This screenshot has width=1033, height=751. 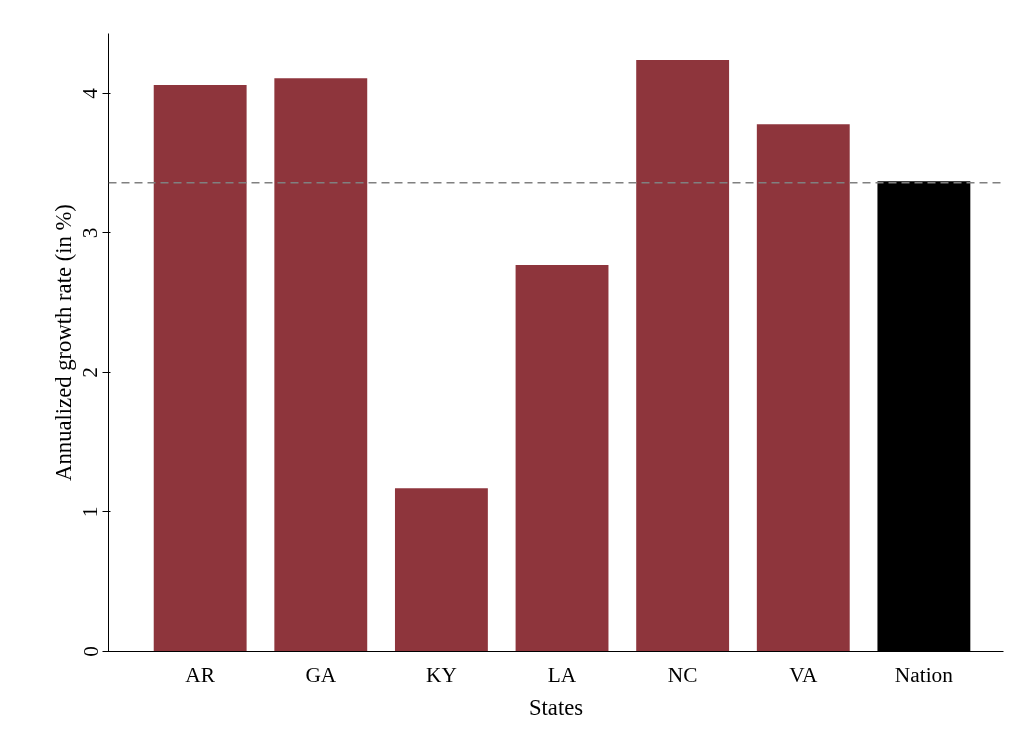 I want to click on y-tick-label: 4, so click(x=90, y=93).